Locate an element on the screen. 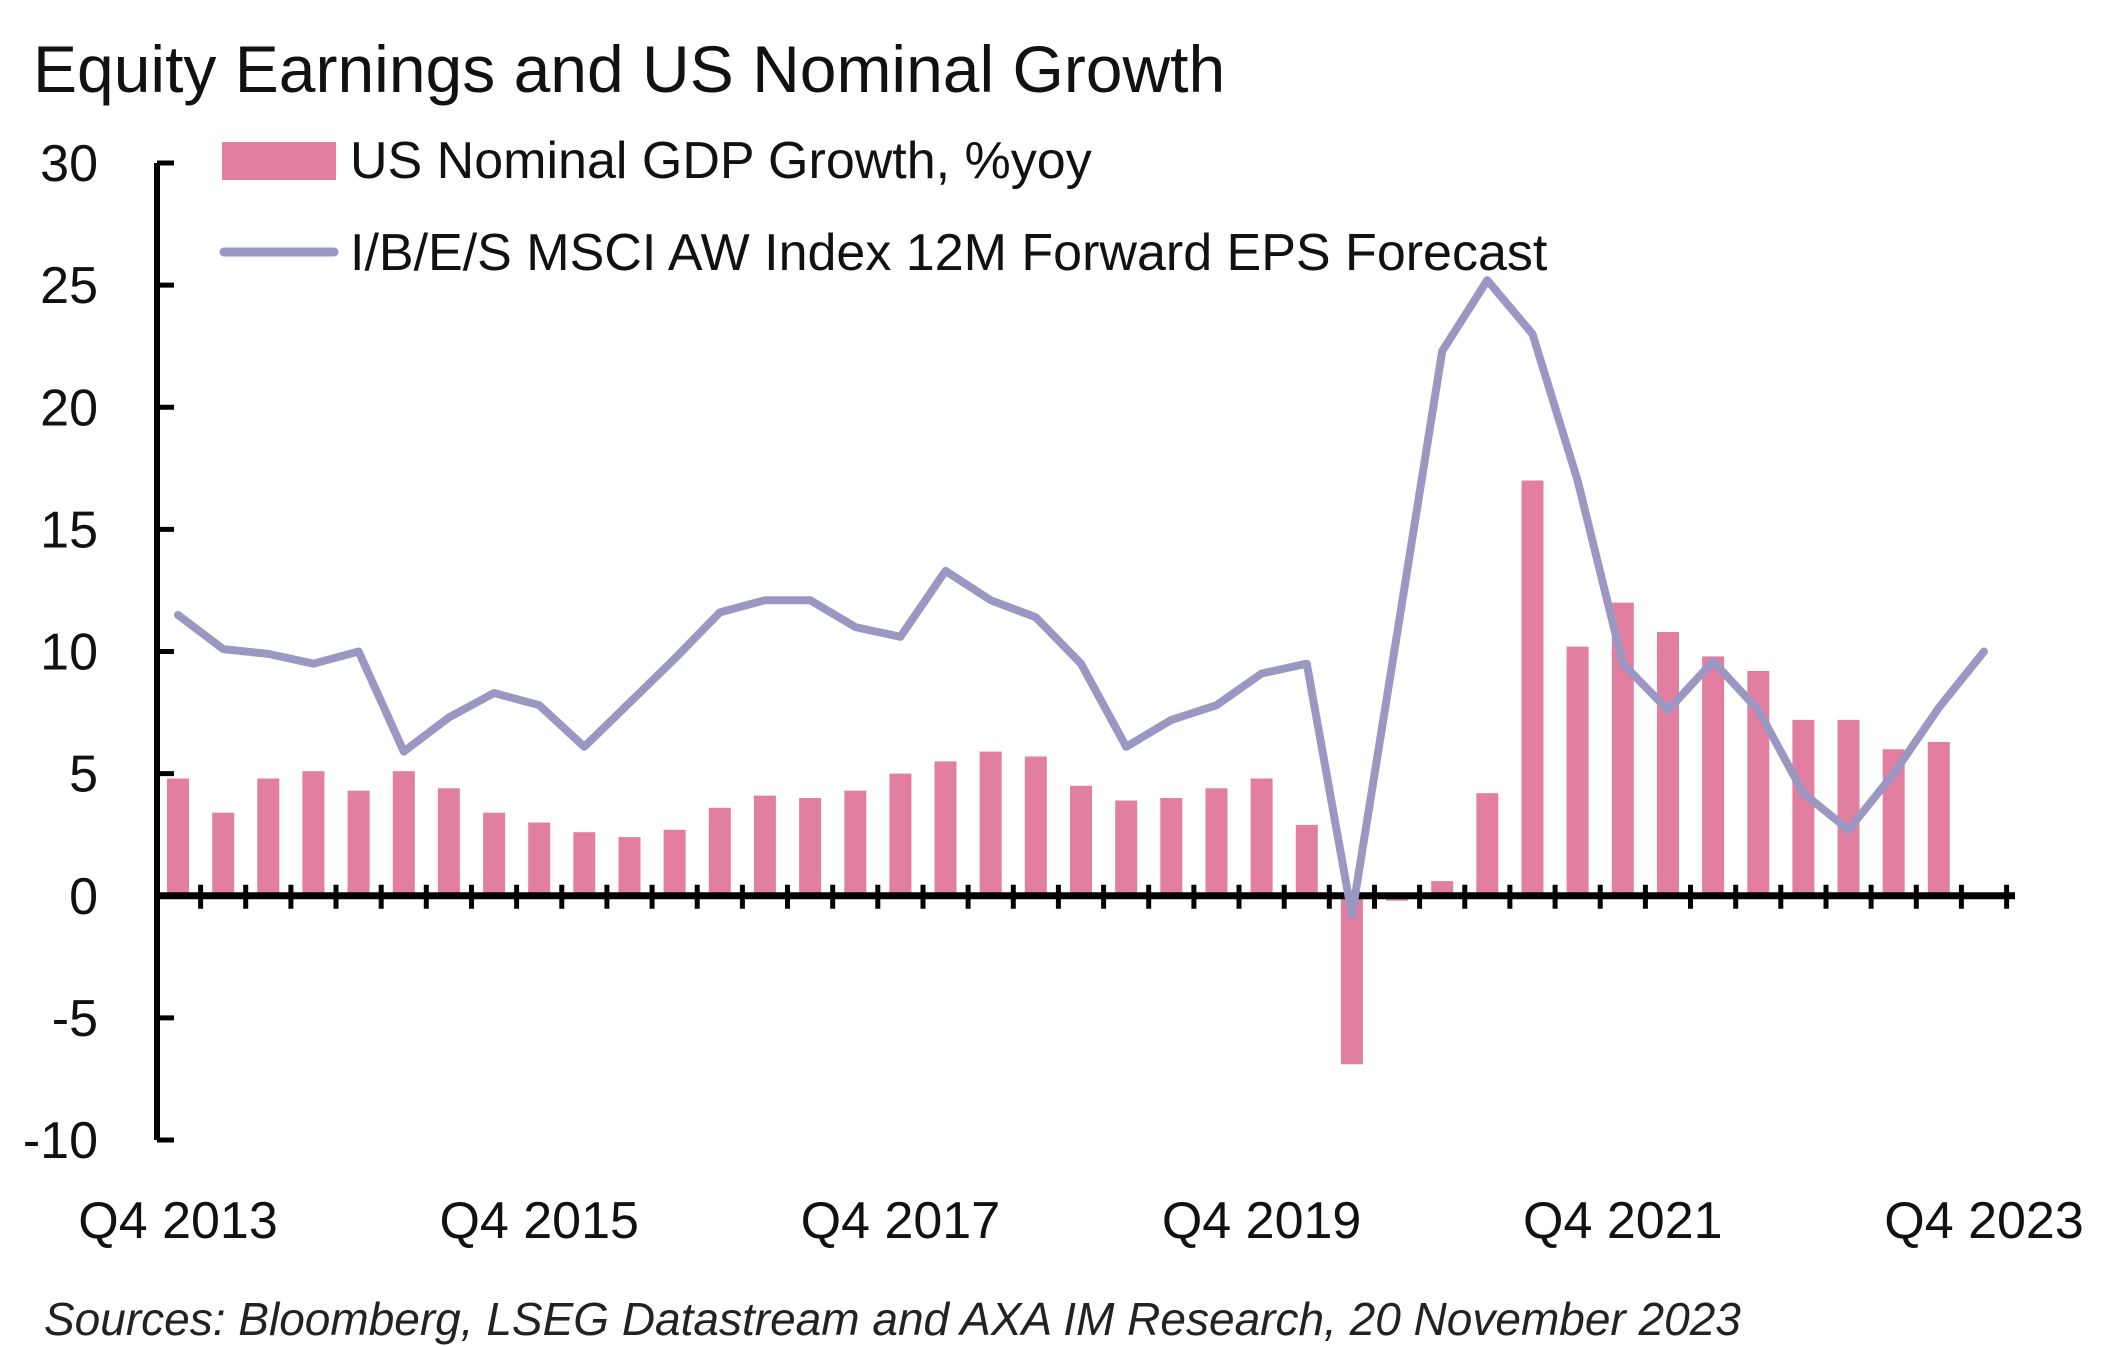 The width and height of the screenshot is (2119, 1346). gdp-bar-q1-2019 is located at coordinates (1126, 848).